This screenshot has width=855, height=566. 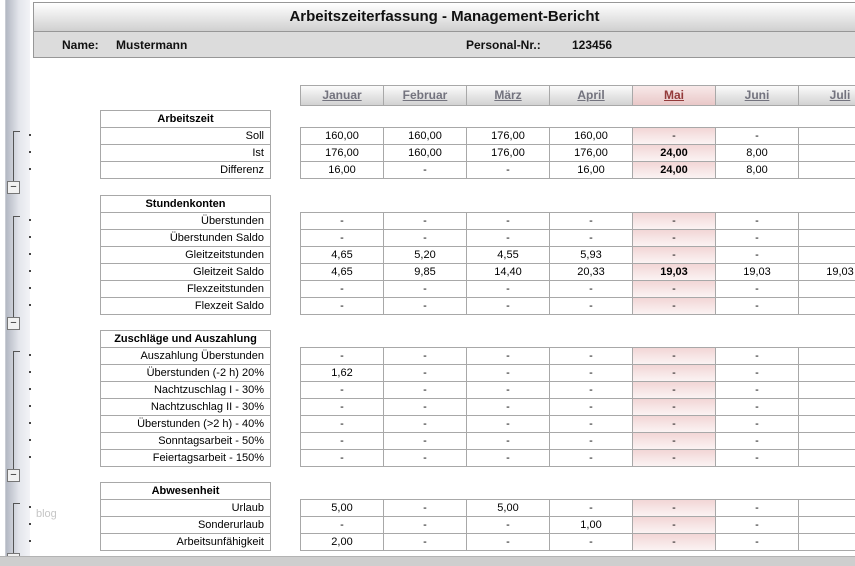 What do you see at coordinates (425, 95) in the screenshot?
I see `month-header-cell: Februar` at bounding box center [425, 95].